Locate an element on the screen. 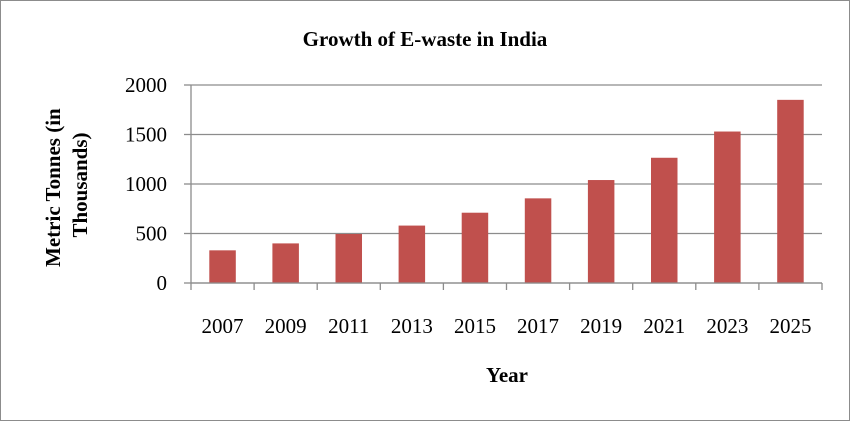 The height and width of the screenshot is (421, 850). bar-2017 is located at coordinates (538, 240).